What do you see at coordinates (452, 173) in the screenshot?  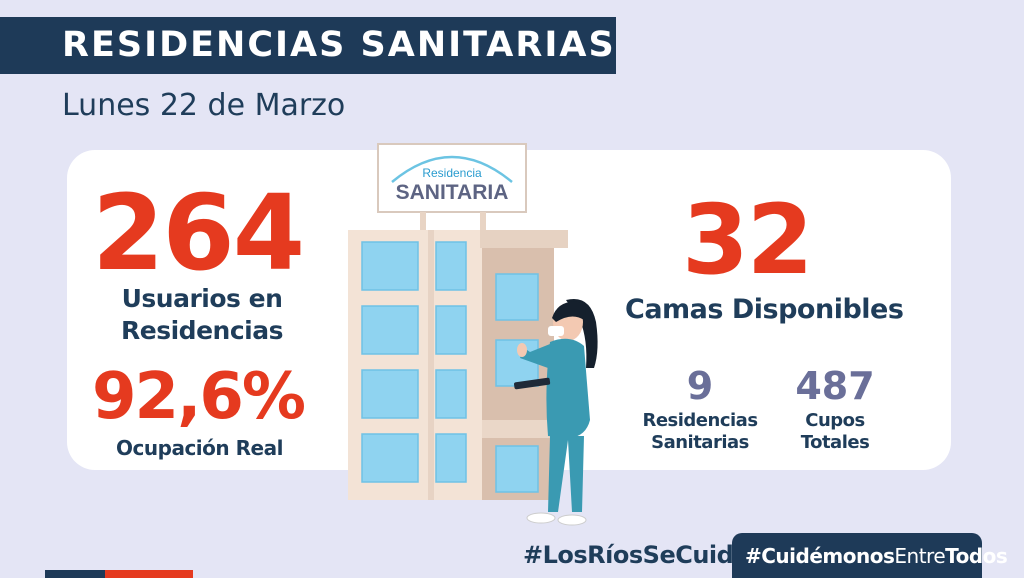 I see `sign-line1: Residencia` at bounding box center [452, 173].